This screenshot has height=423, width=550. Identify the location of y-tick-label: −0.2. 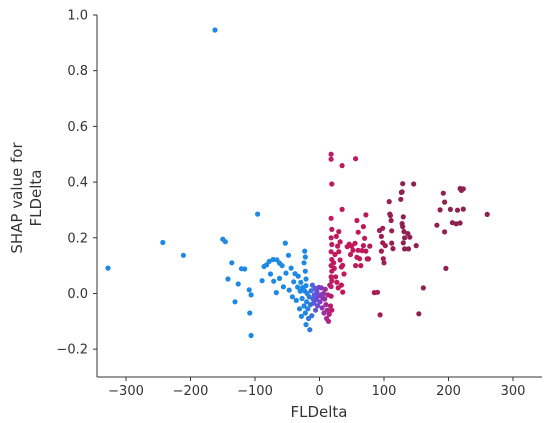
(72, 350).